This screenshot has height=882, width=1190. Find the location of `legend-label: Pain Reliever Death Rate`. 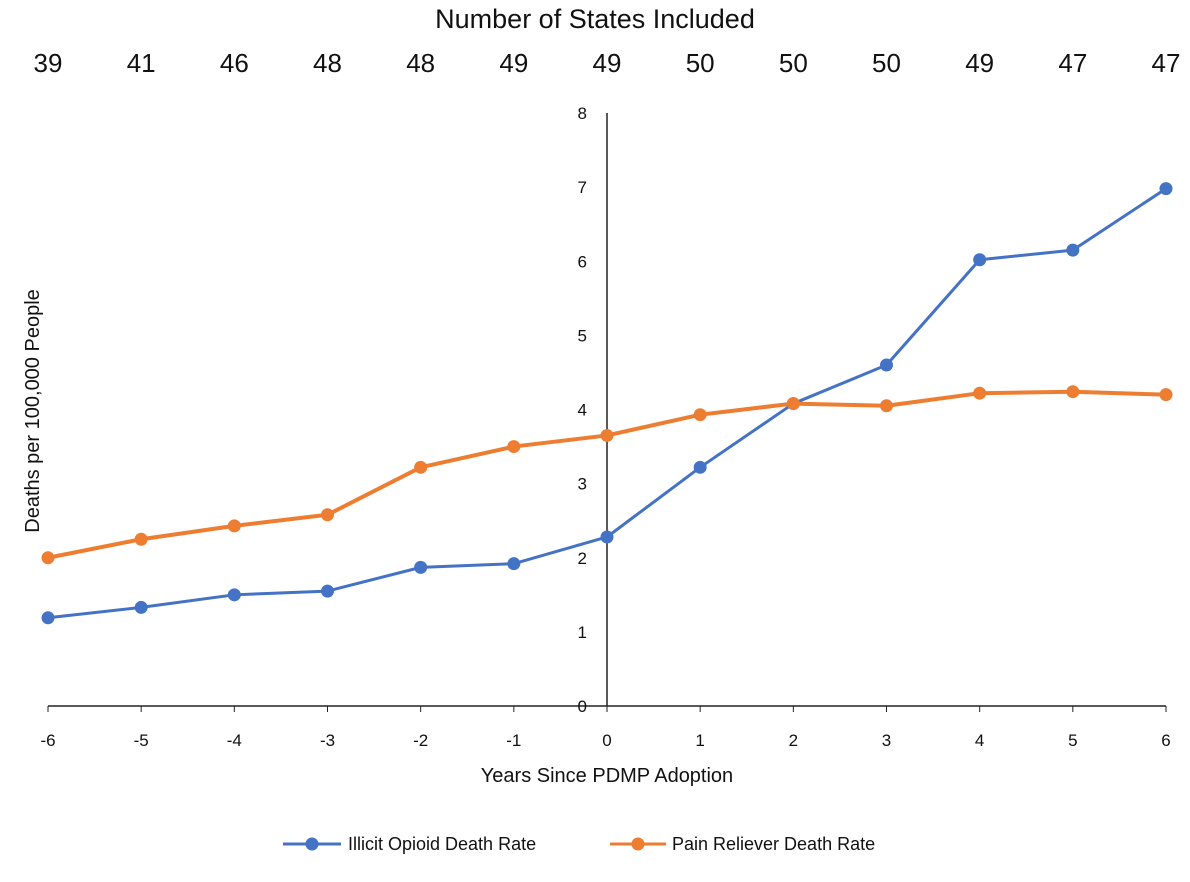

legend-label: Pain Reliever Death Rate is located at coordinates (773, 844).